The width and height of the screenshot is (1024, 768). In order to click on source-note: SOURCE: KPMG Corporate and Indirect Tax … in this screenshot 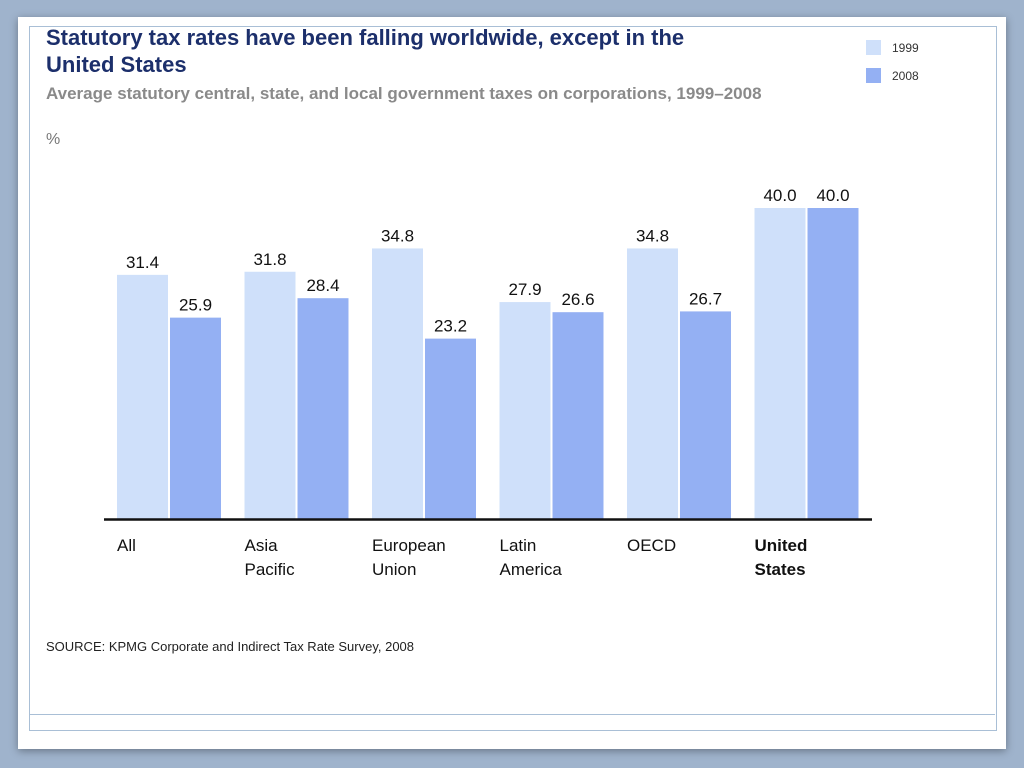, I will do `click(230, 646)`.